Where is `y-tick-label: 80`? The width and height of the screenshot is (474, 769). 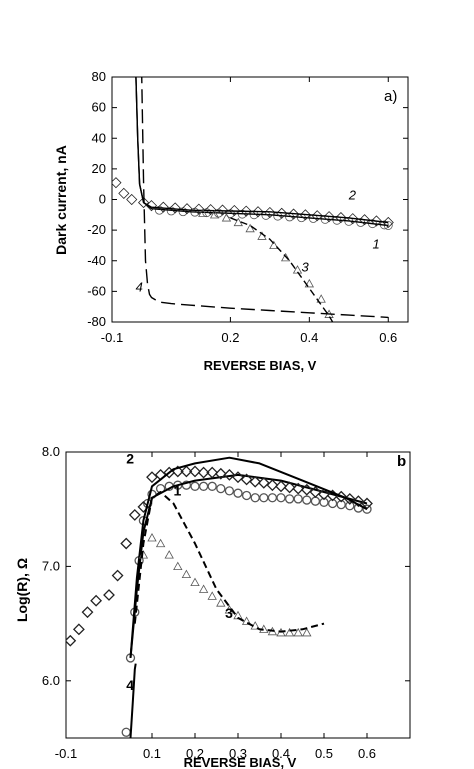 y-tick-label: 80 is located at coordinates (99, 76).